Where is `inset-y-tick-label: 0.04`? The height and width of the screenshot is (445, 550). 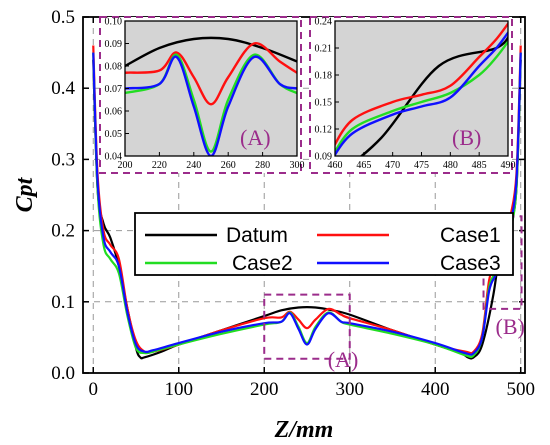 inset-y-tick-label: 0.04 is located at coordinates (114, 157).